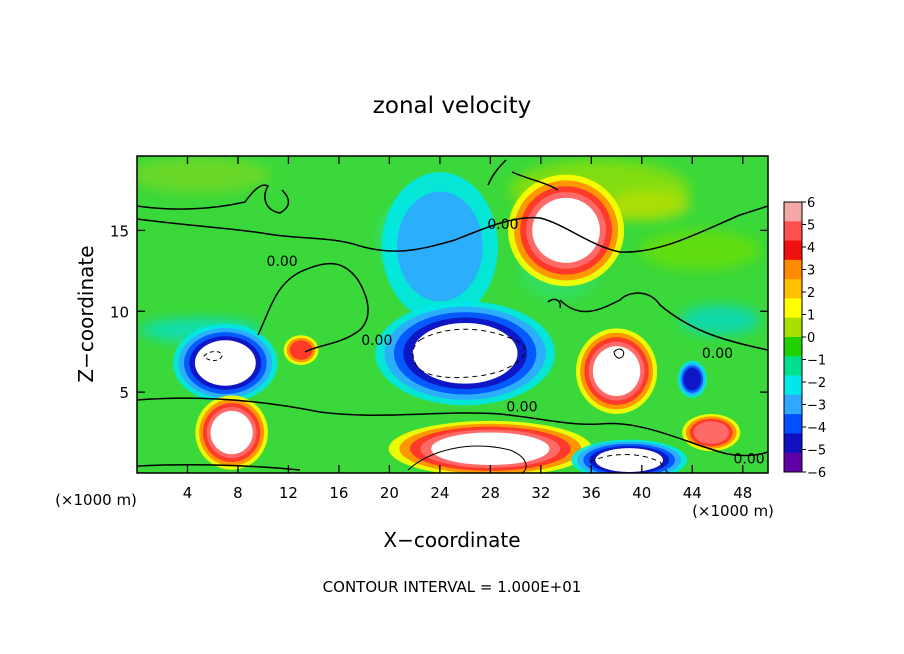 This screenshot has width=904, height=654. I want to click on colorbar-tick-label: −2, so click(816, 383).